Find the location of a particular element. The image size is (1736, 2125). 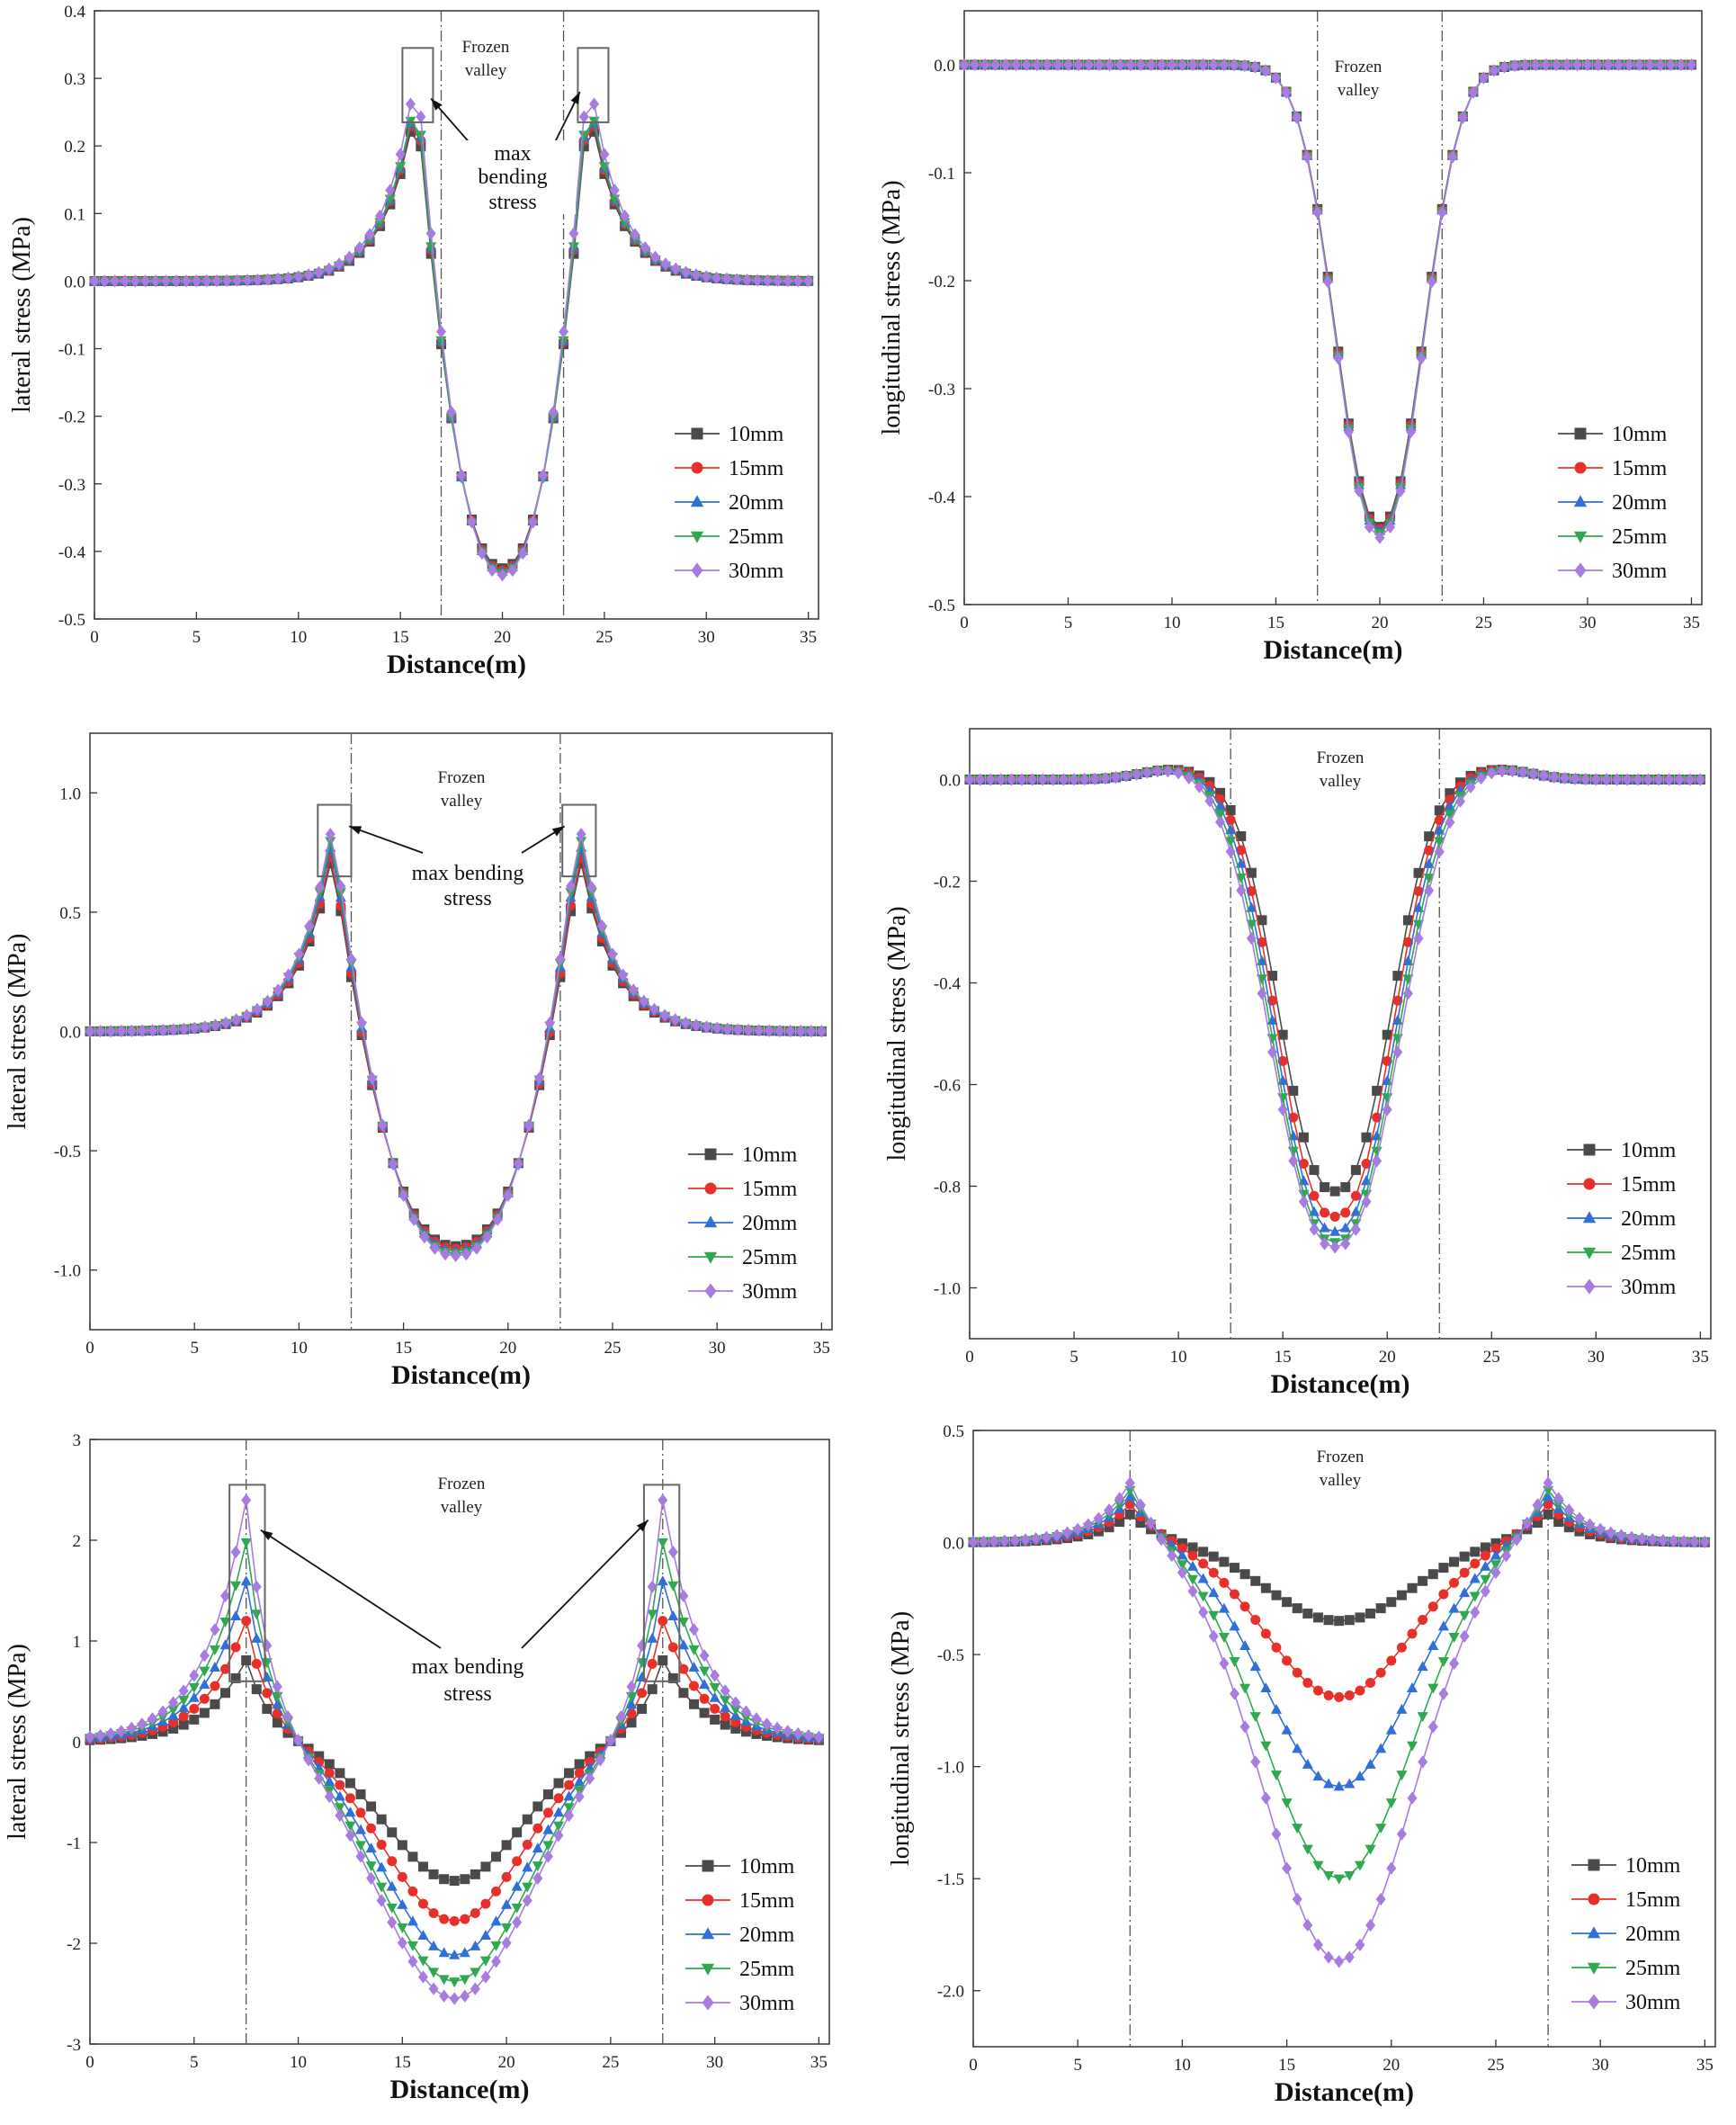

y-axis-label: longitudinal stress (MPa) is located at coordinates (892, 307).